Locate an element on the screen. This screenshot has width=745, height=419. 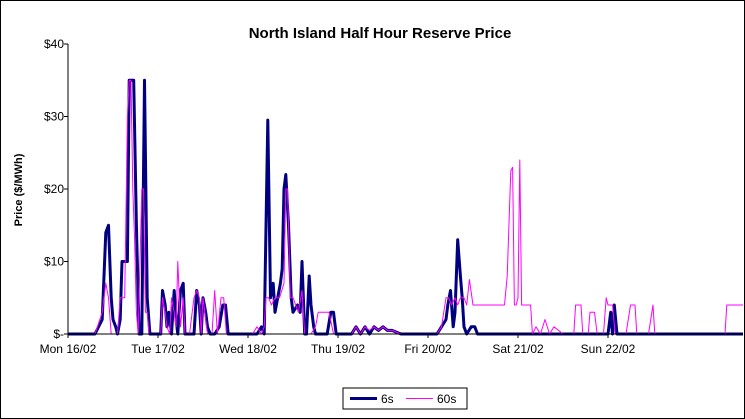
x-tick-label: Fri 20/02 is located at coordinates (428, 349).